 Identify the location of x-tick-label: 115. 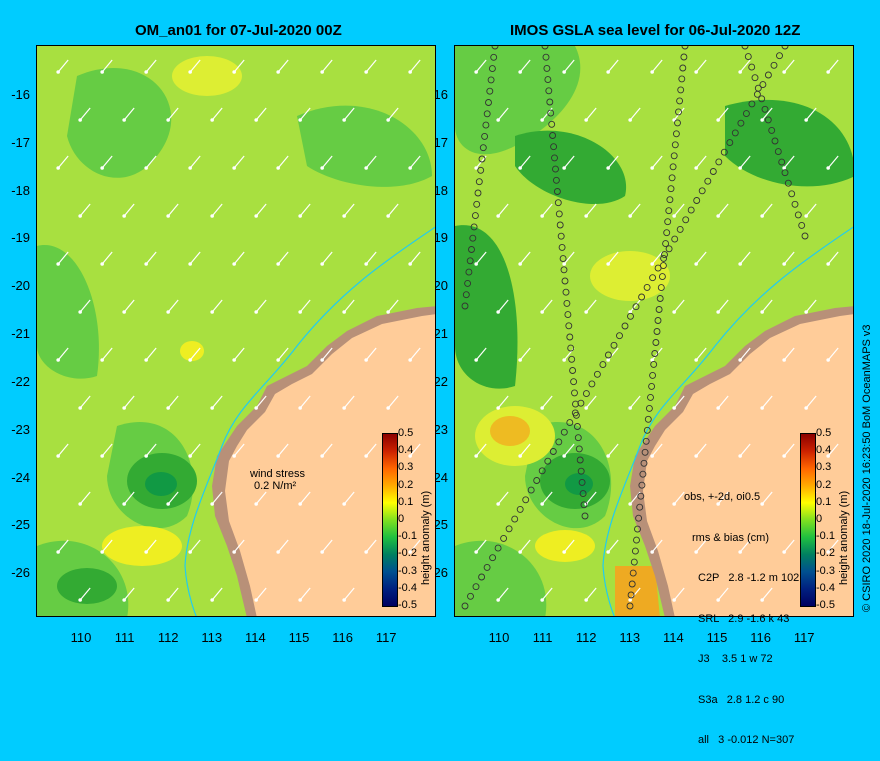
(717, 637).